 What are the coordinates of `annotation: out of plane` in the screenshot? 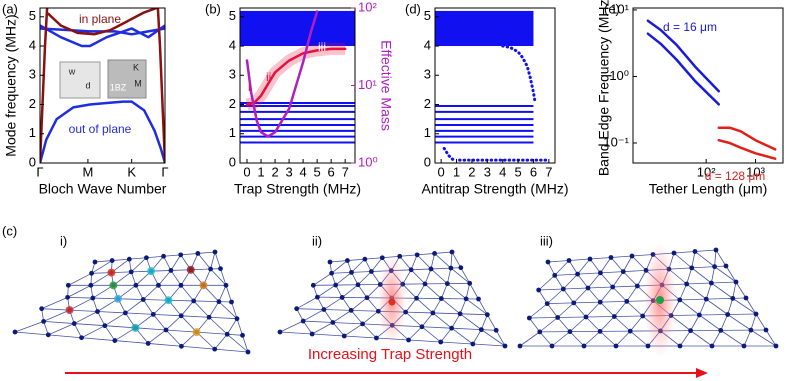 It's located at (100, 129).